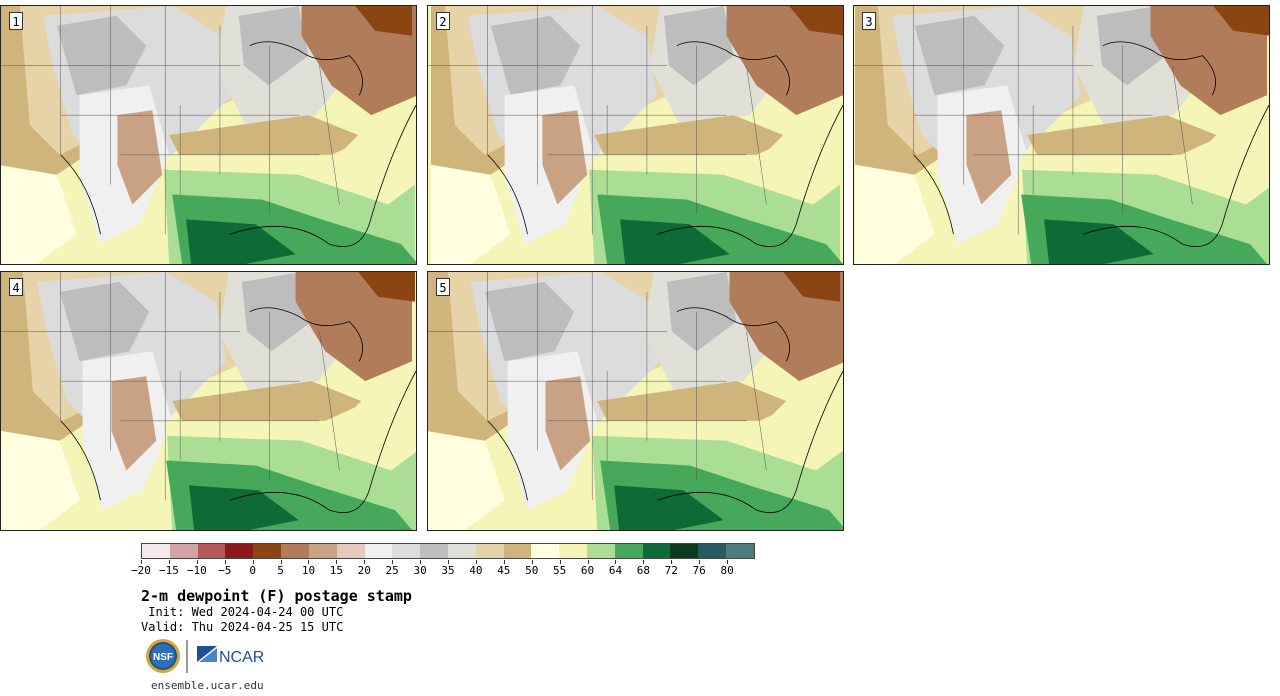 The width and height of the screenshot is (1280, 696). I want to click on nsf-ncar-logo-icon: NSF NCAR, so click(205, 656).